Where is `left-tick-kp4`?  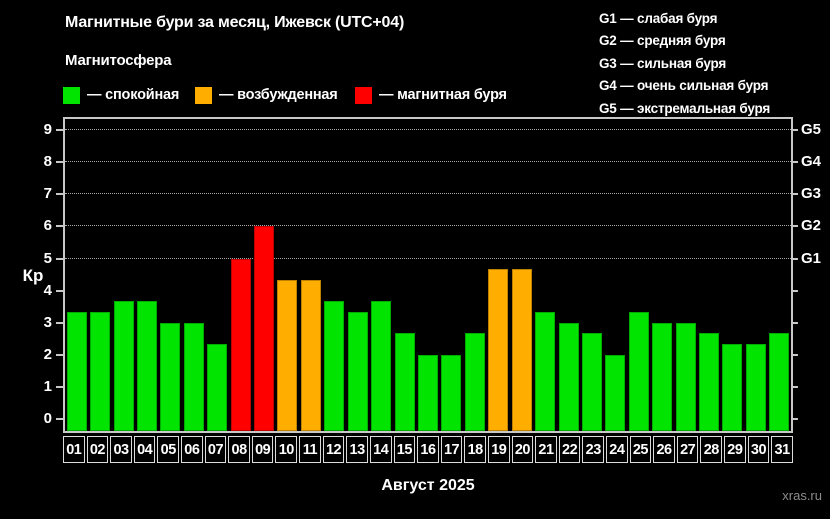 left-tick-kp4 is located at coordinates (59, 290).